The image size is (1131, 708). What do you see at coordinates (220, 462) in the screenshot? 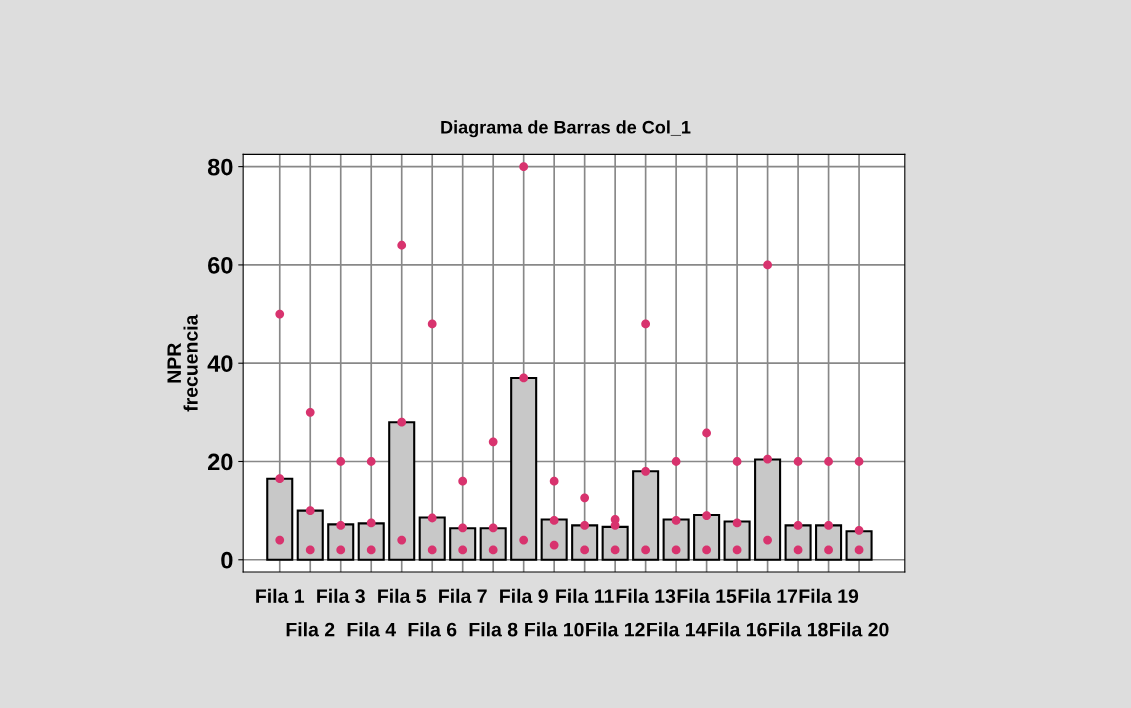
I see `y-tick-label: 20` at bounding box center [220, 462].